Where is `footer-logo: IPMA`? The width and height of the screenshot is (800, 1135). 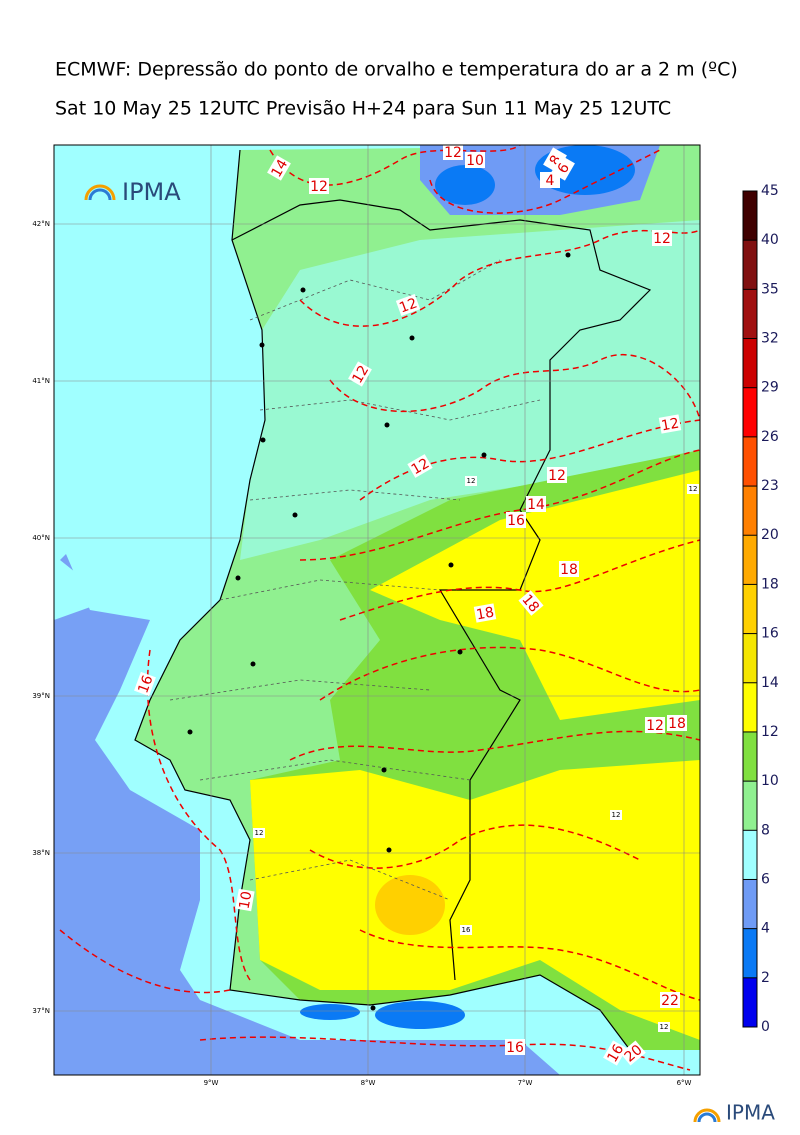
footer-logo: IPMA is located at coordinates (734, 1113).